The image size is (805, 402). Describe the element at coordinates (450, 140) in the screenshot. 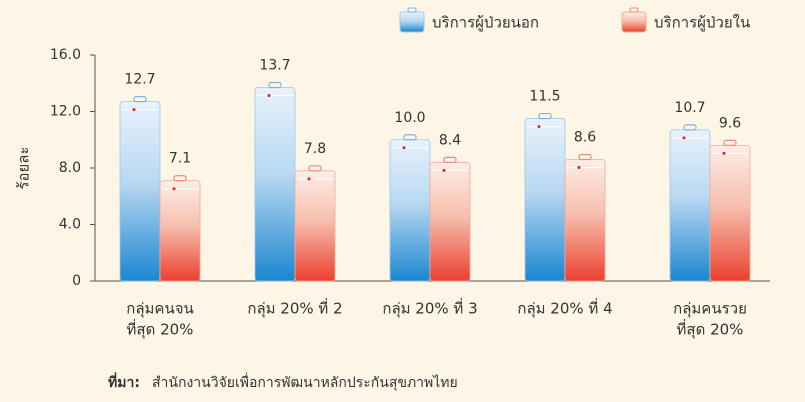

I see `value-label: 8.4` at that location.